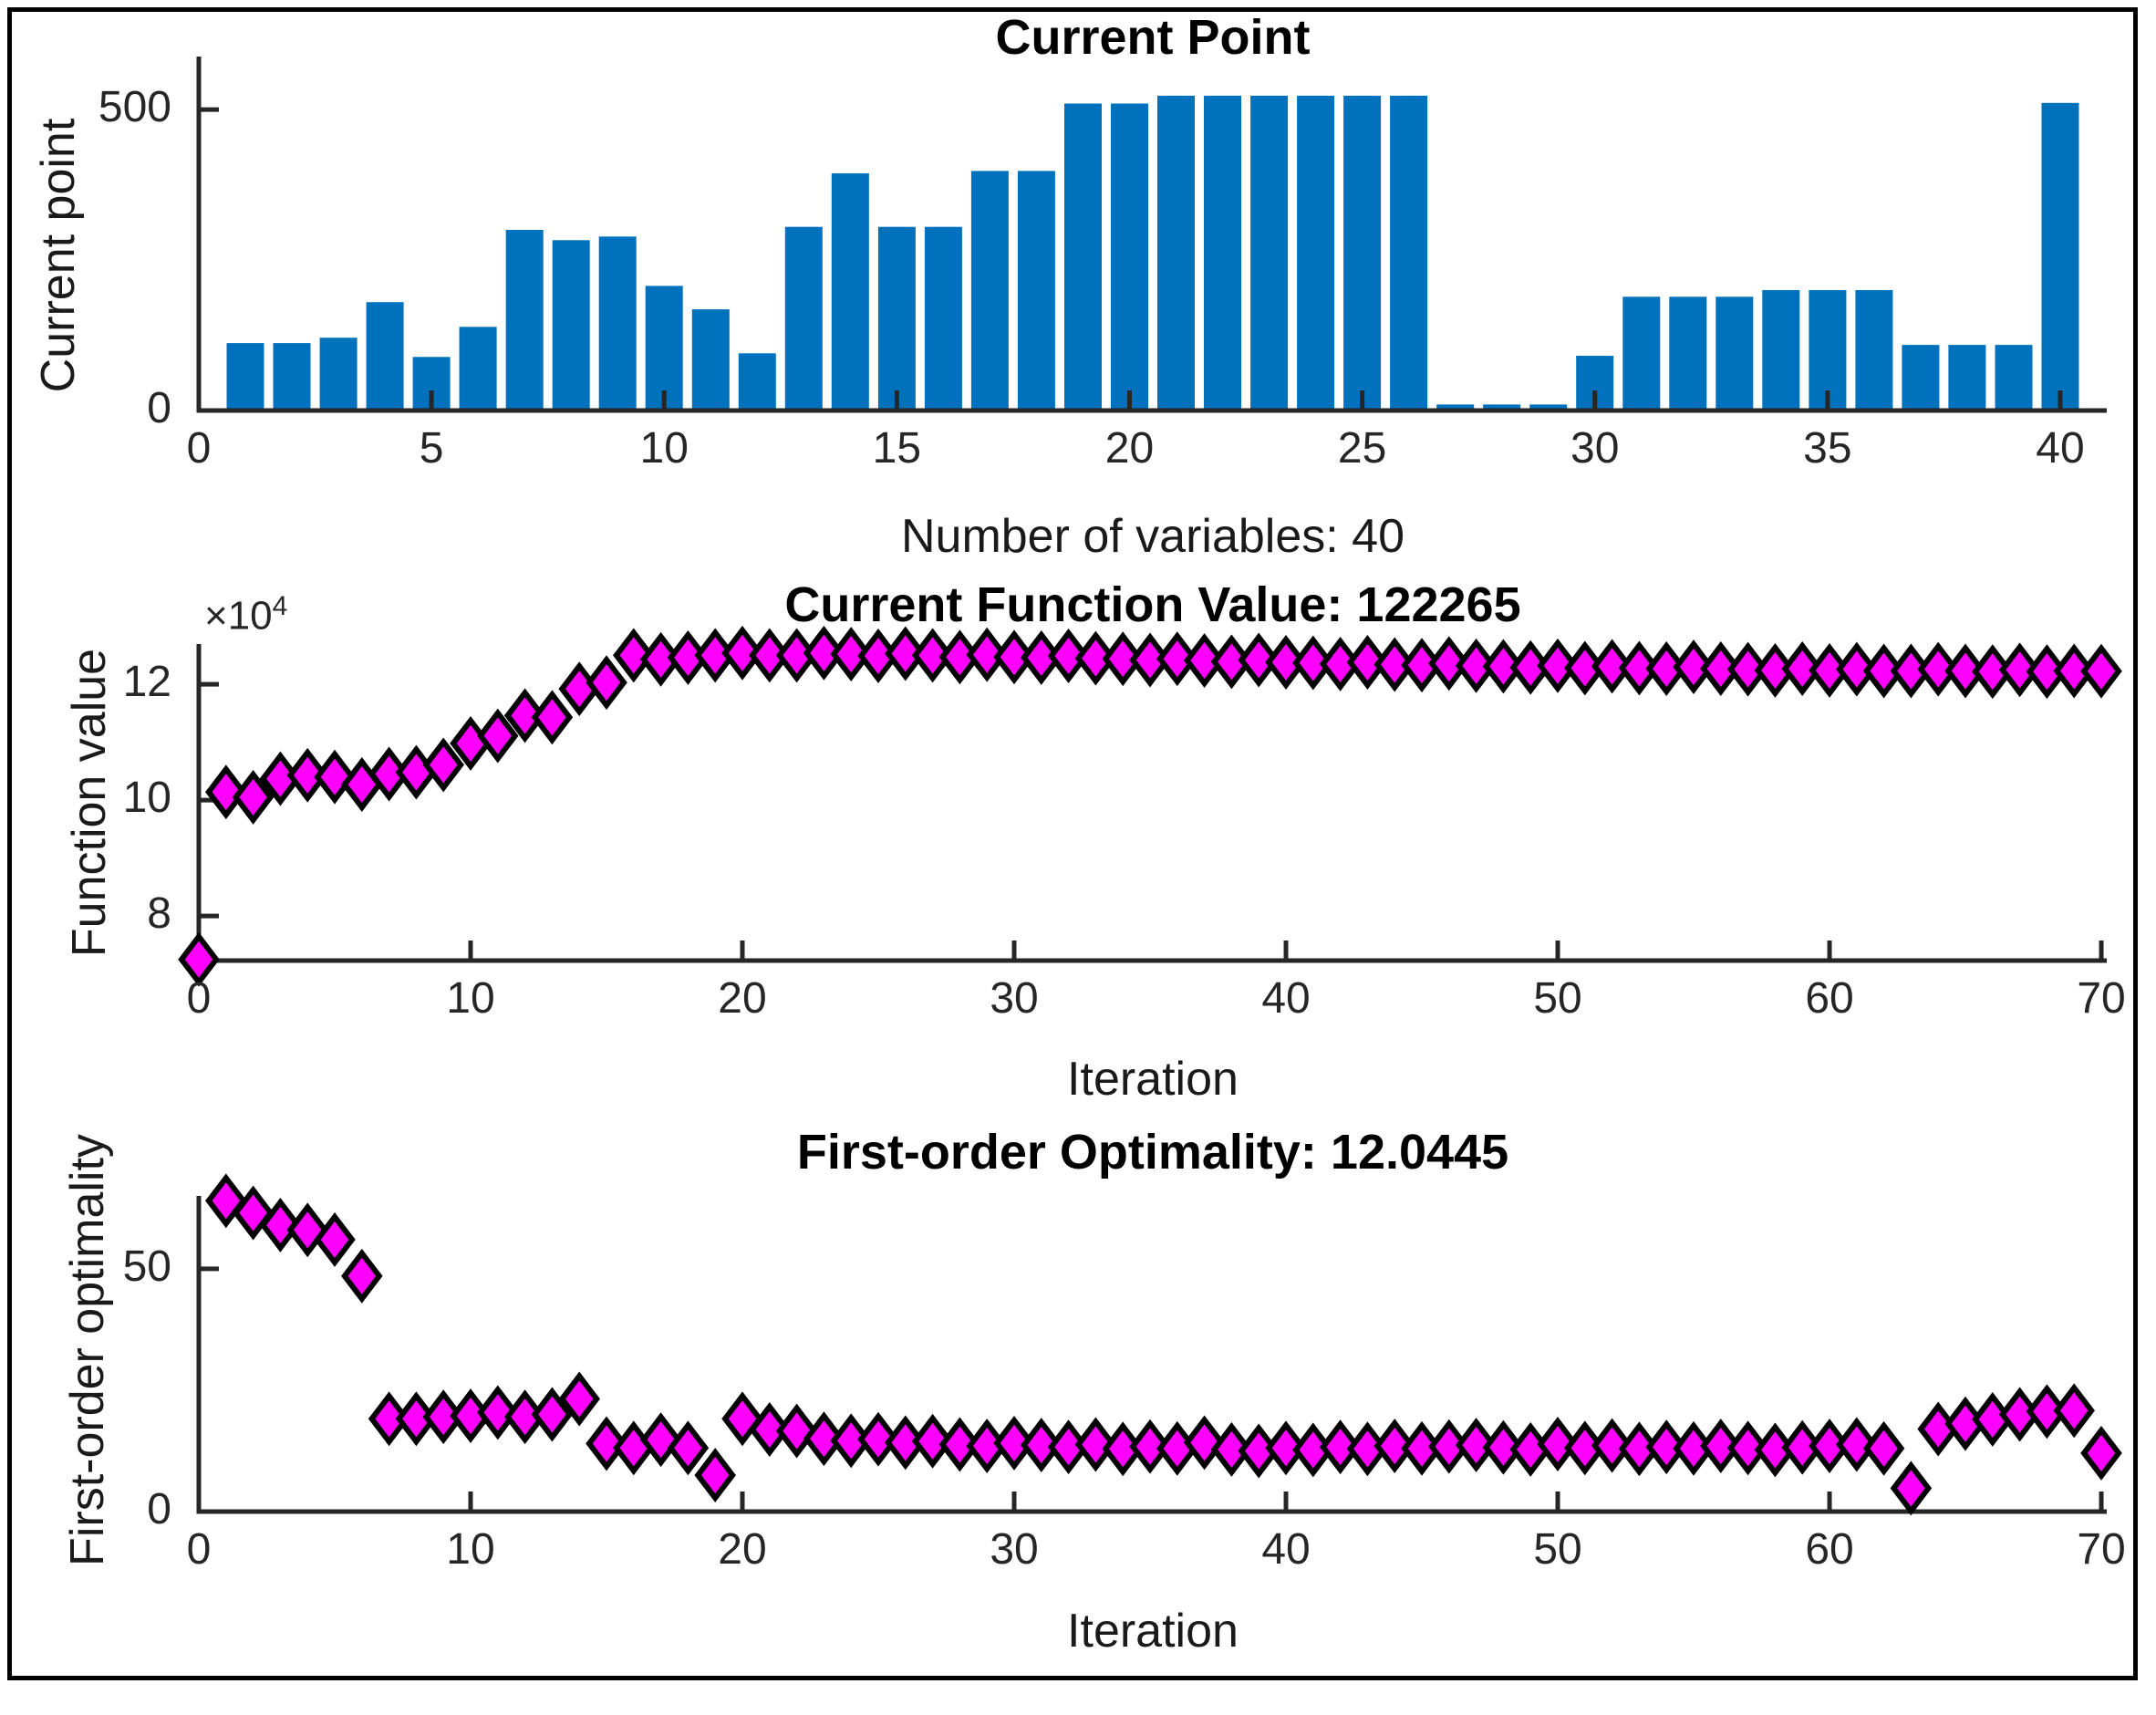 This screenshot has width=2156, height=1715. What do you see at coordinates (1153, 1631) in the screenshot?
I see `bottom-chart-xlabel: Iteration` at bounding box center [1153, 1631].